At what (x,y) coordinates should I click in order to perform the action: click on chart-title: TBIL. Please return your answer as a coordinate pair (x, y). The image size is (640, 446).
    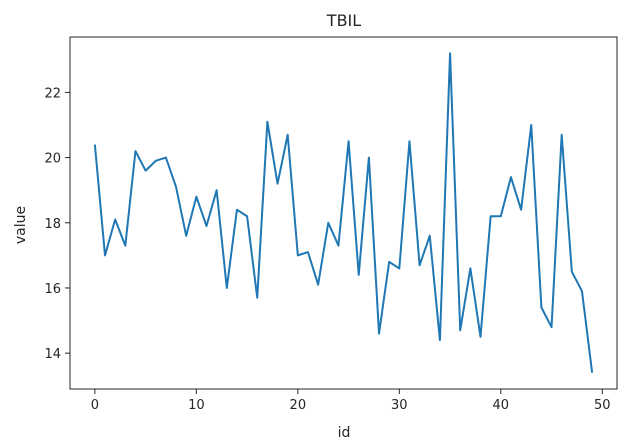
    Looking at the image, I should click on (343, 20).